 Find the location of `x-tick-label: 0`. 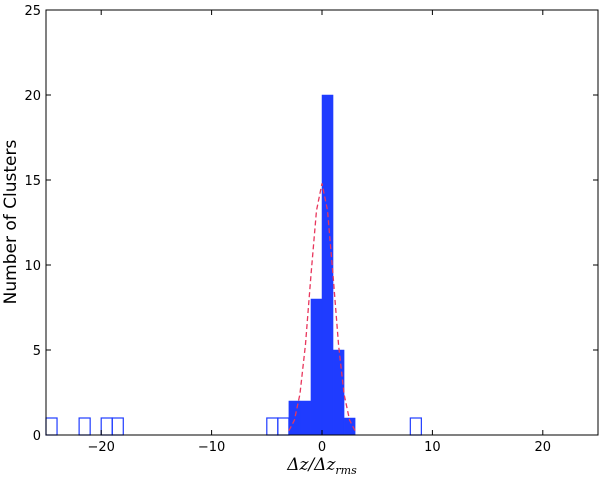

x-tick-label: 0 is located at coordinates (322, 447).